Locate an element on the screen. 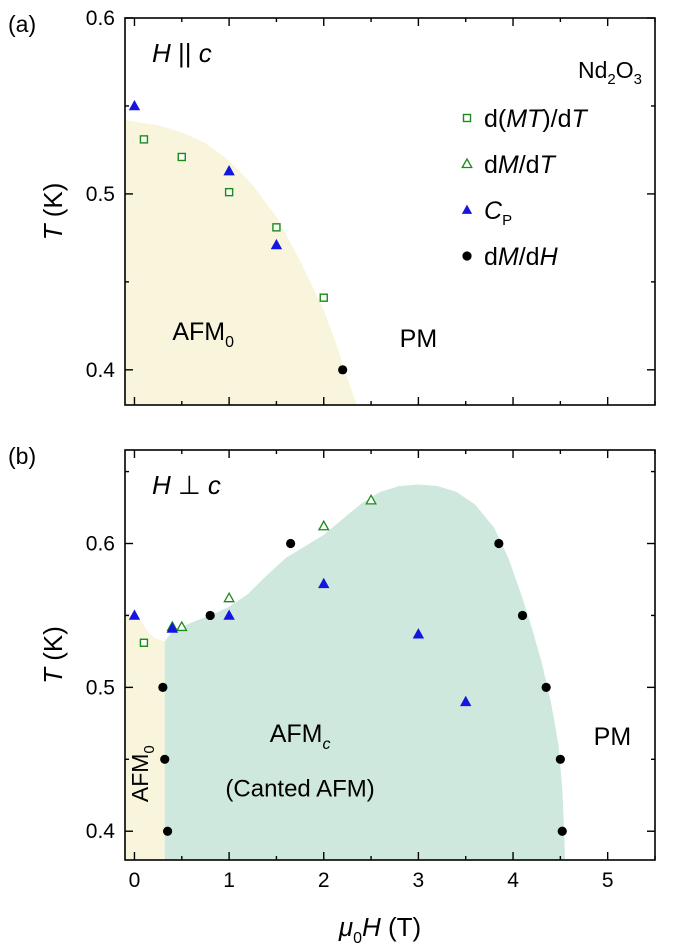 This screenshot has height=950, width=675. panel-label: (b) is located at coordinates (22, 456).